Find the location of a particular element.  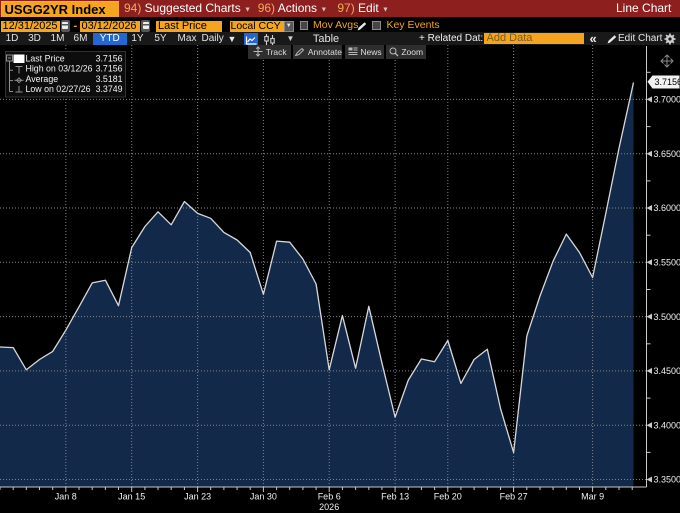

svg-text: 3.3500 is located at coordinates (667, 480).